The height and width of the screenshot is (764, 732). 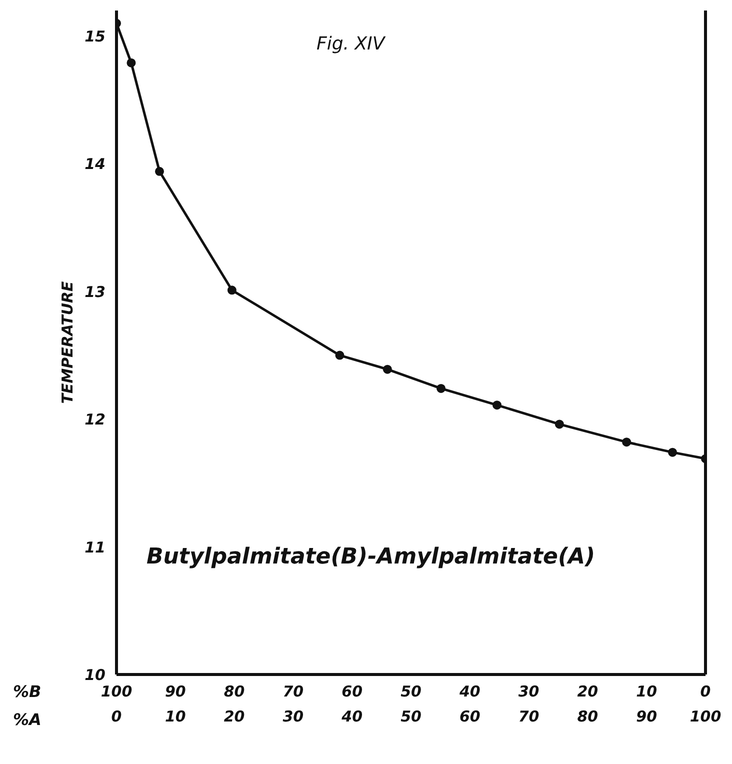 I want to click on x-tick-label: 60, so click(x=469, y=717).